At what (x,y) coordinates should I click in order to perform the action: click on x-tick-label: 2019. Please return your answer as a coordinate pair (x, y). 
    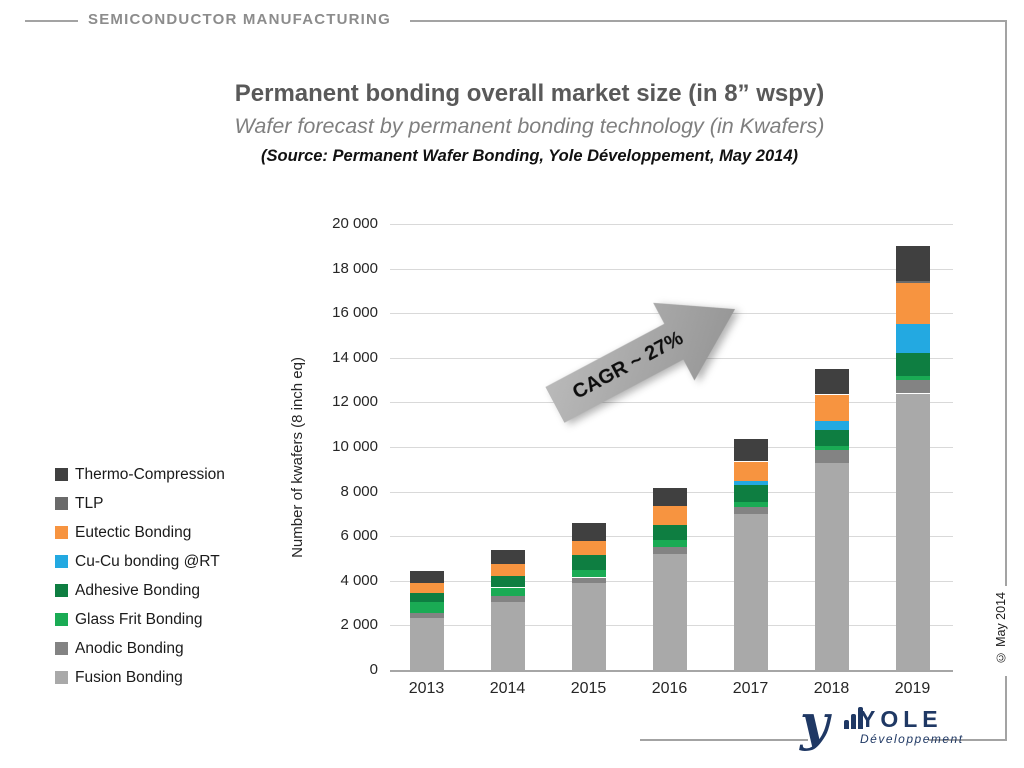
    Looking at the image, I should click on (912, 688).